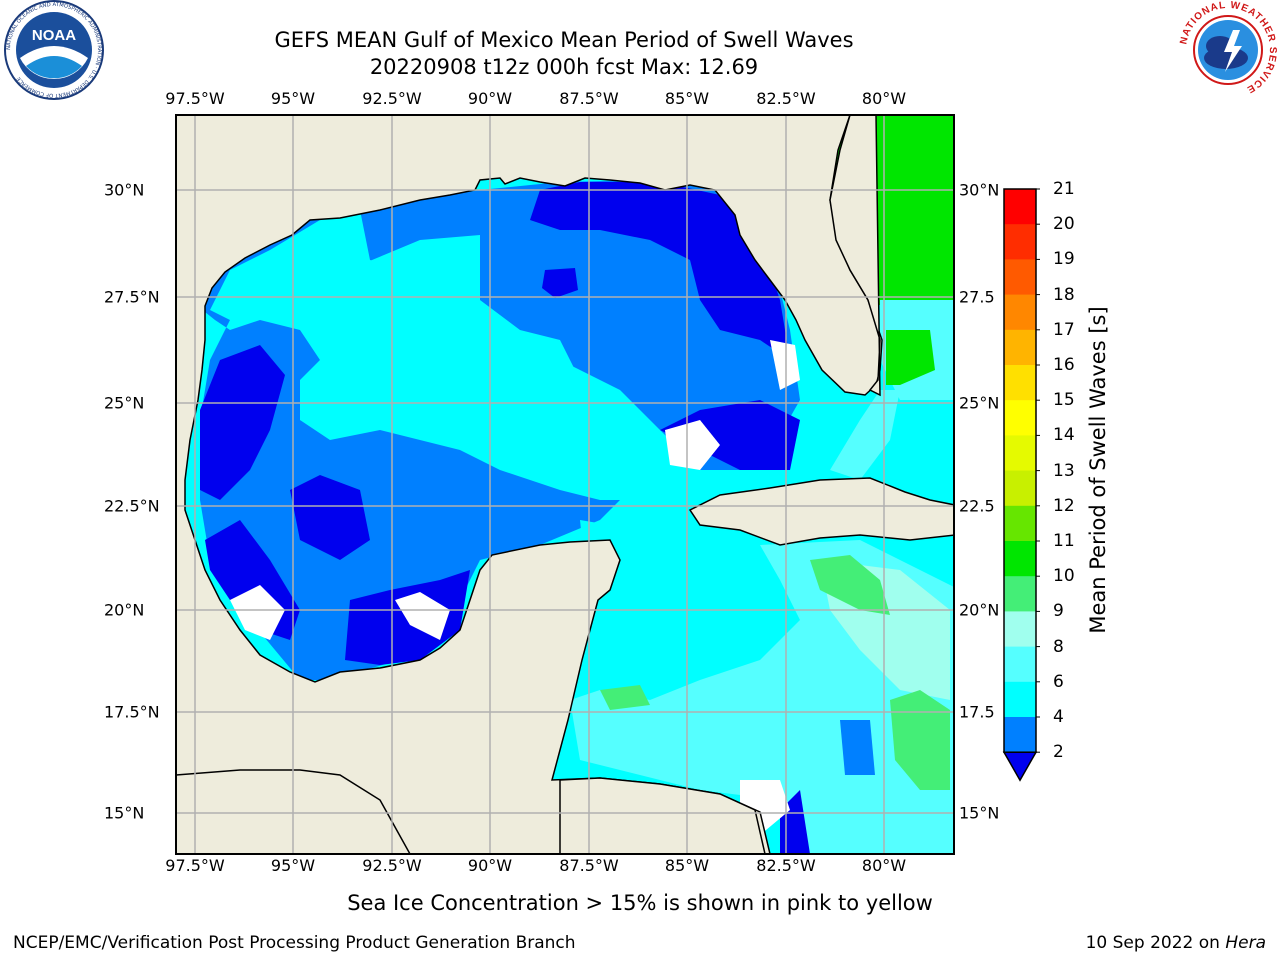 The width and height of the screenshot is (1280, 960). I want to click on colorbar-tick-label: 6, so click(1058, 681).